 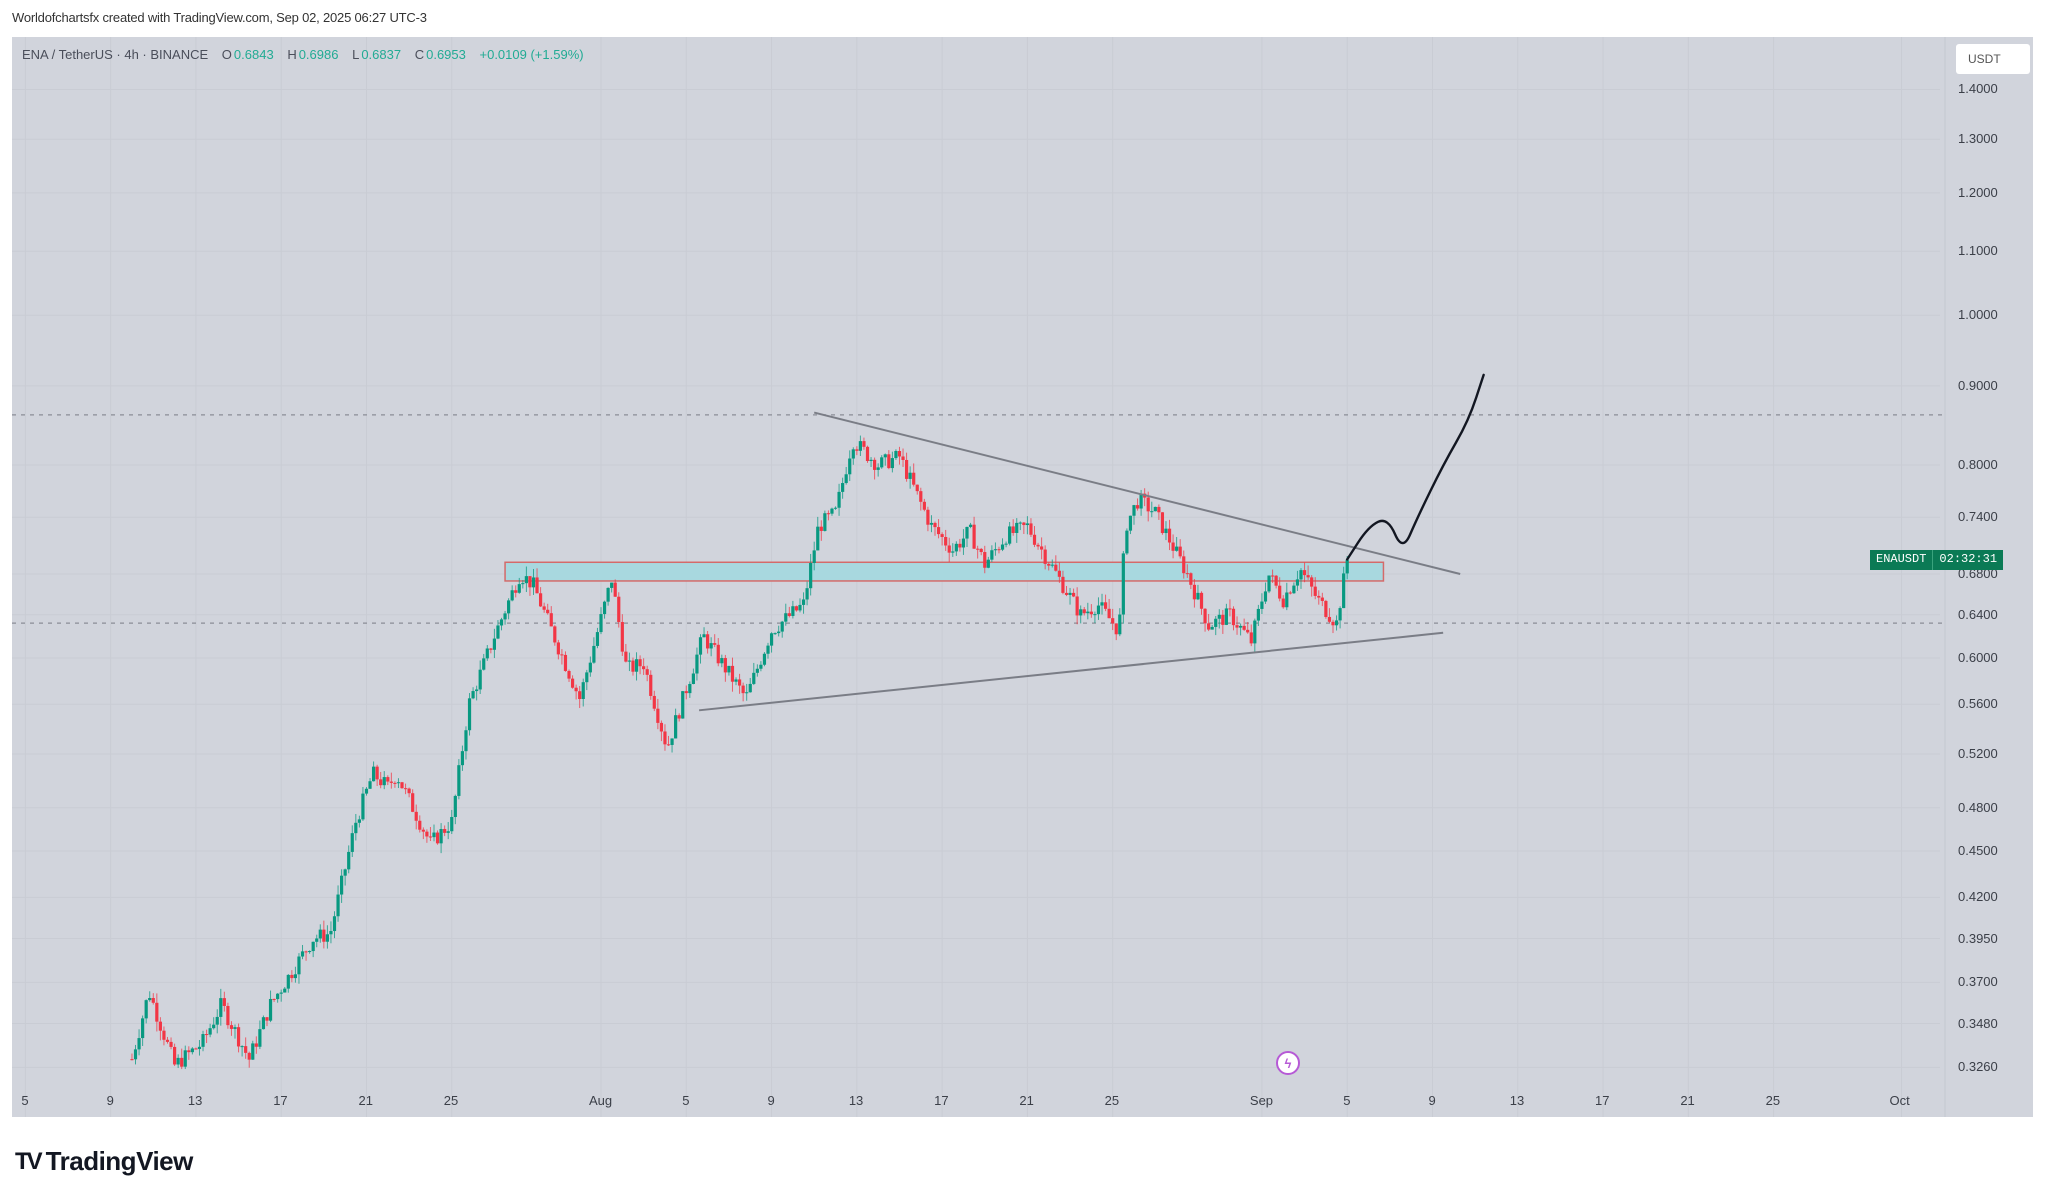 I want to click on price-tag-symbol: ENAUSDT, so click(x=1902, y=560).